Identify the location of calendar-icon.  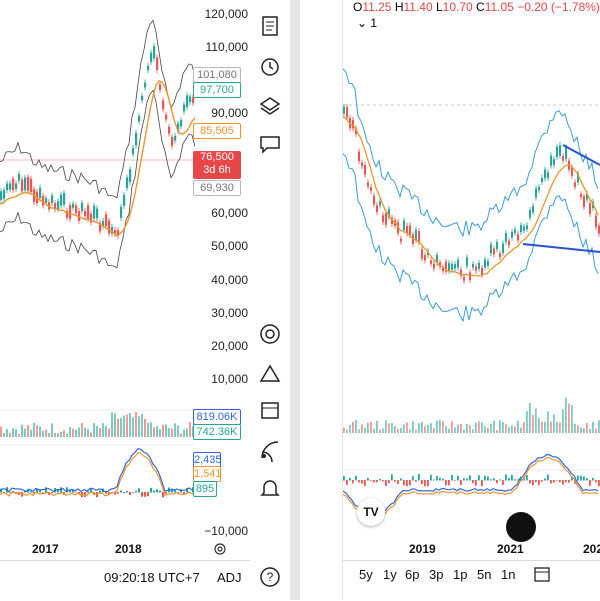
(270, 410).